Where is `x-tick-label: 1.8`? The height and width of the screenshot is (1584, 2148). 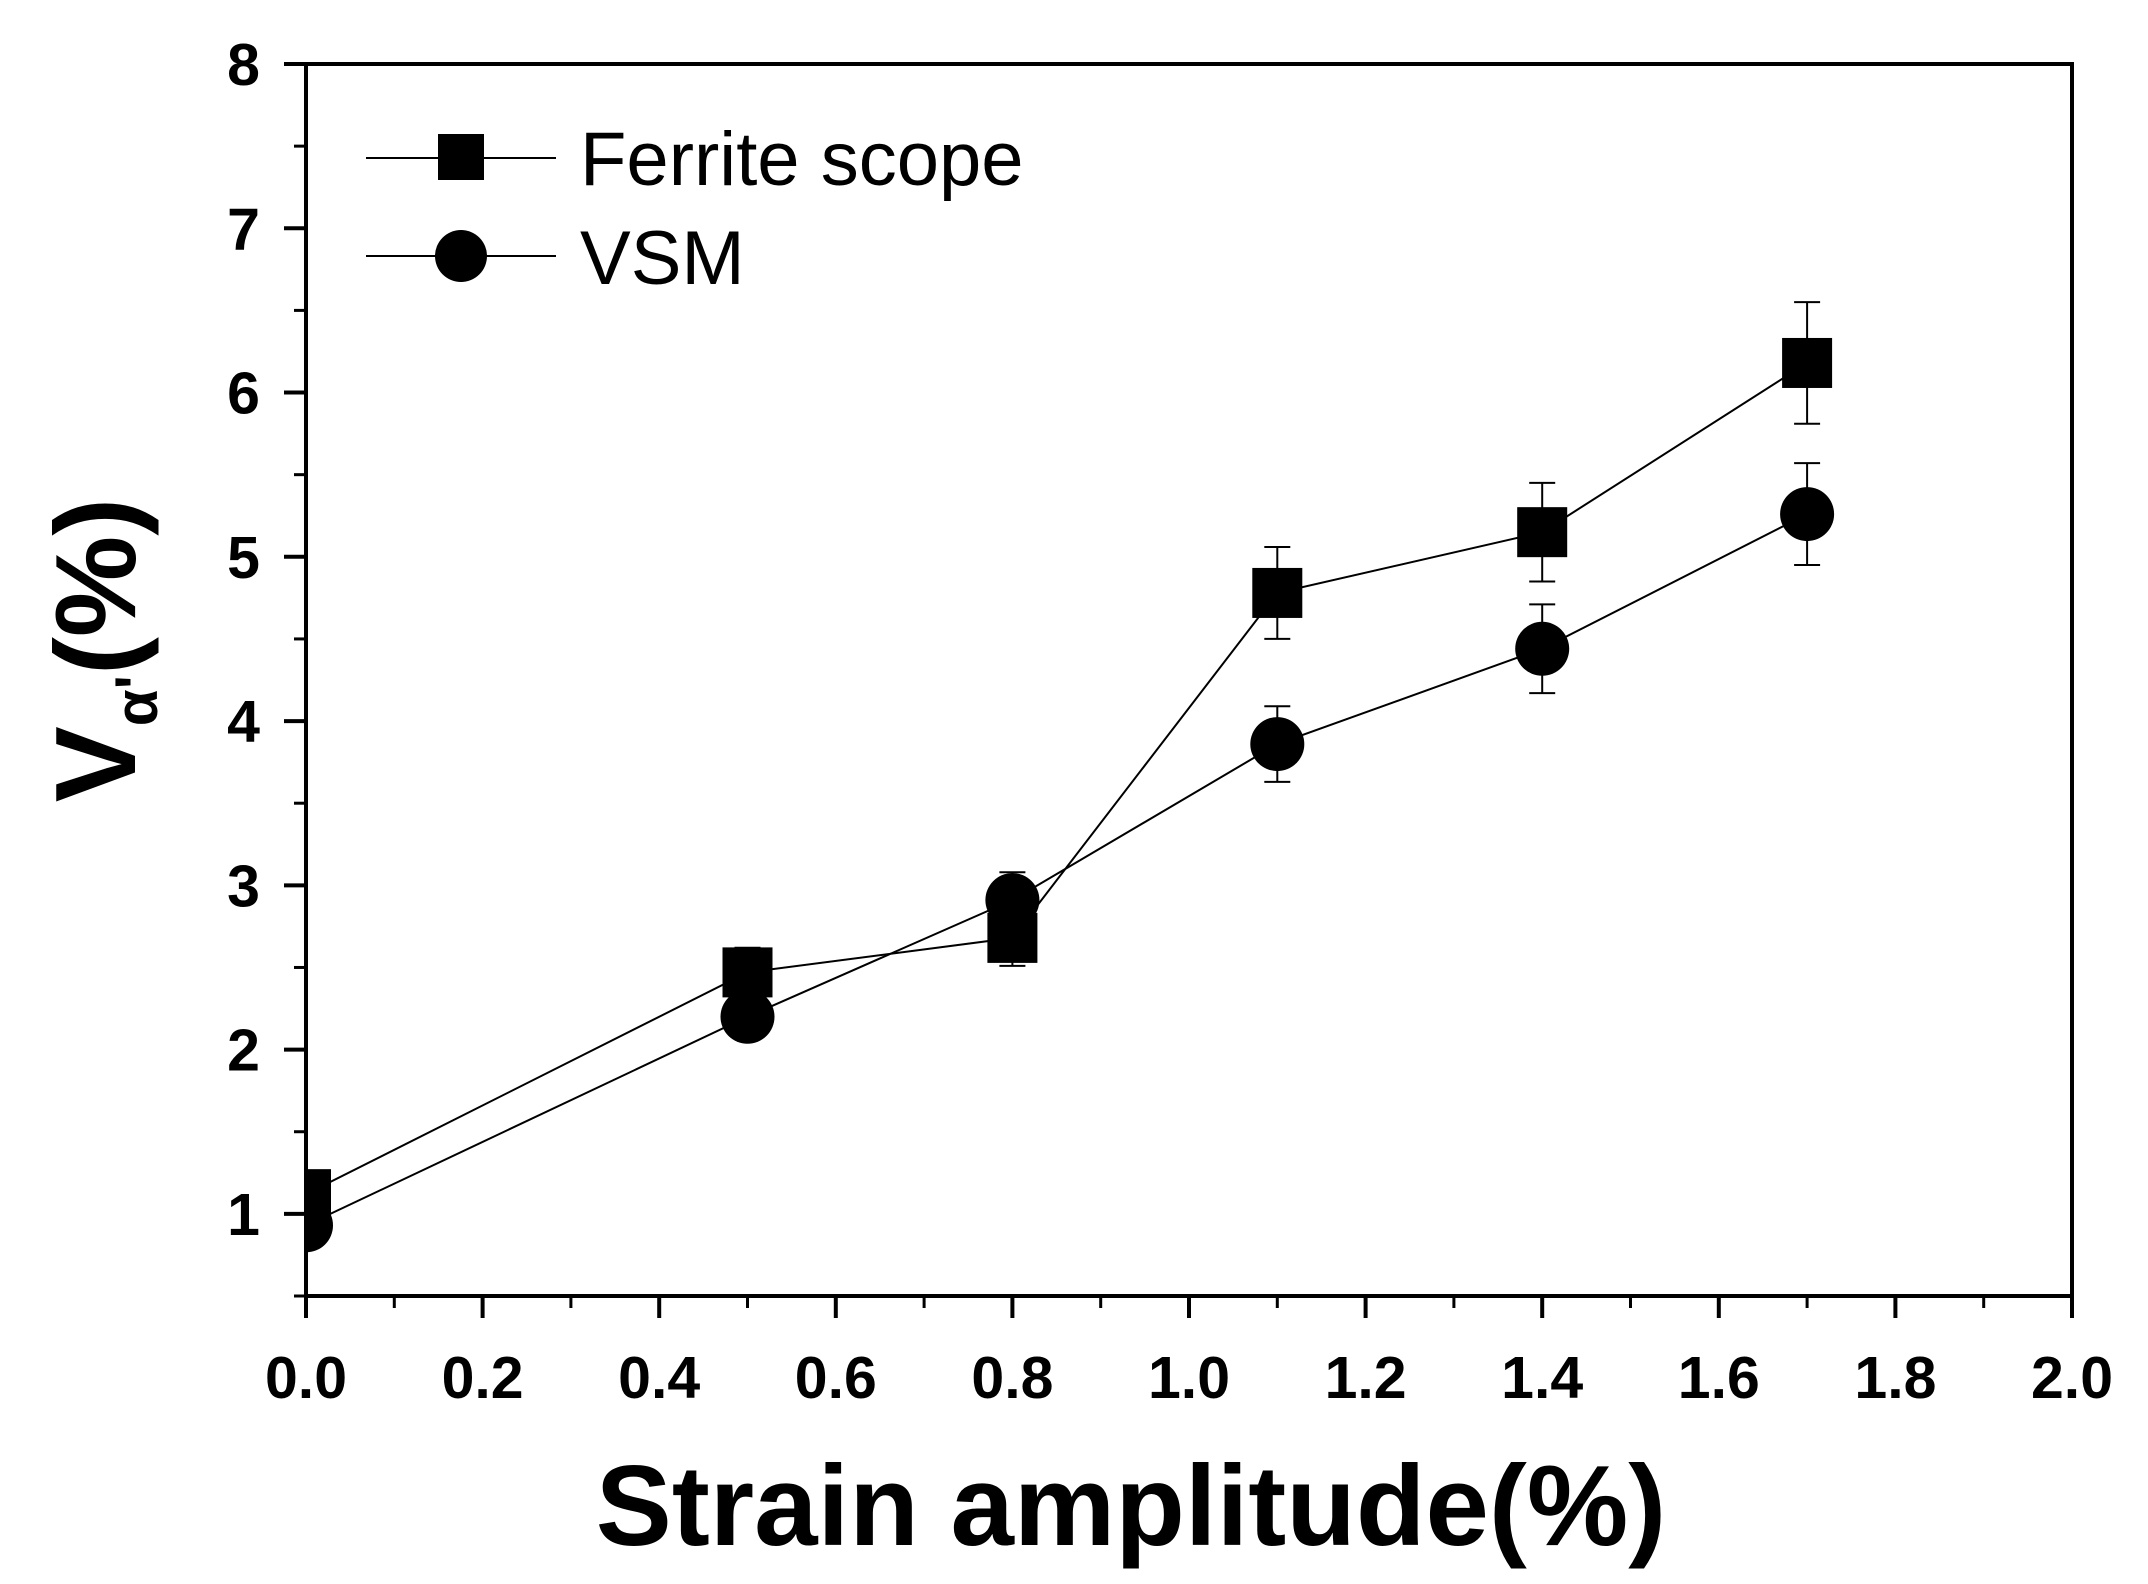
x-tick-label: 1.8 is located at coordinates (1895, 1378).